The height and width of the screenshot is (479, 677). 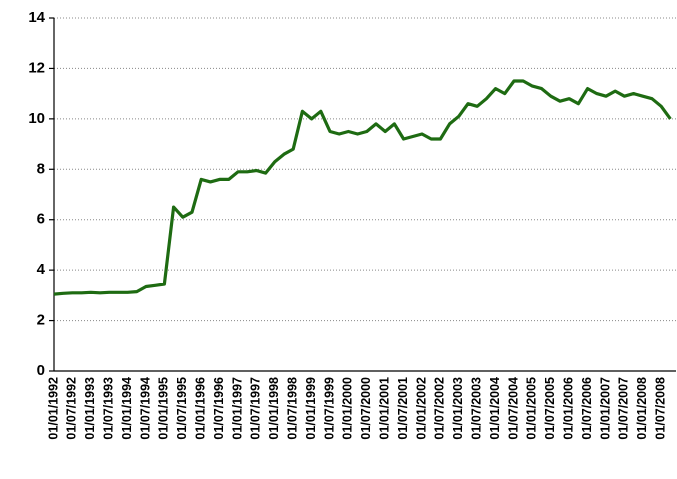 I want to click on x-tick-label: 01/01/2007, so click(x=605, y=408).